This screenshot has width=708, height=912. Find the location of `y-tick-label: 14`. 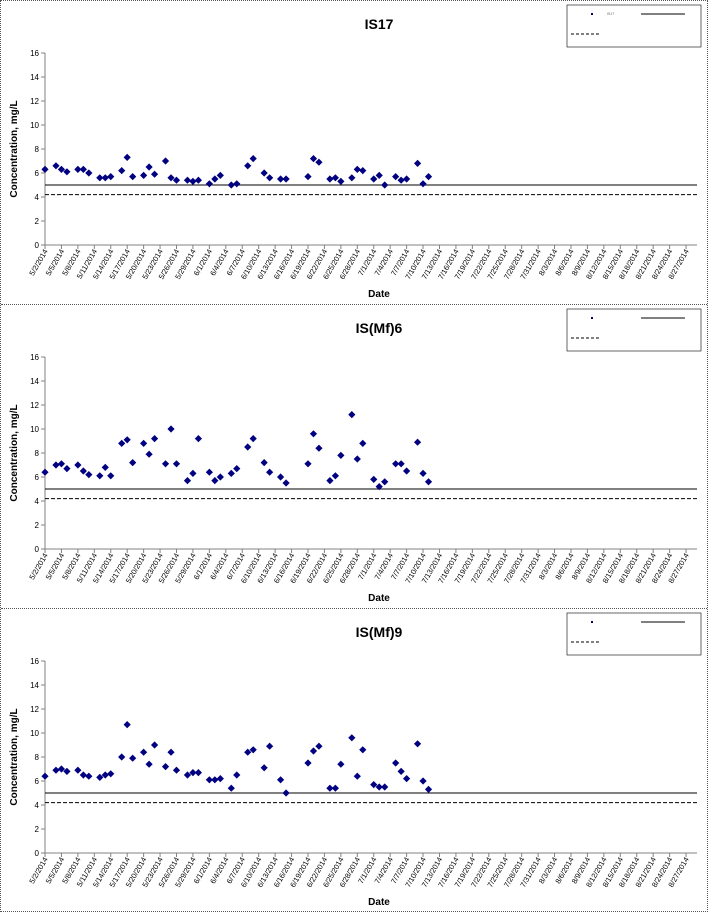

y-tick-label: 14 is located at coordinates (34, 77).